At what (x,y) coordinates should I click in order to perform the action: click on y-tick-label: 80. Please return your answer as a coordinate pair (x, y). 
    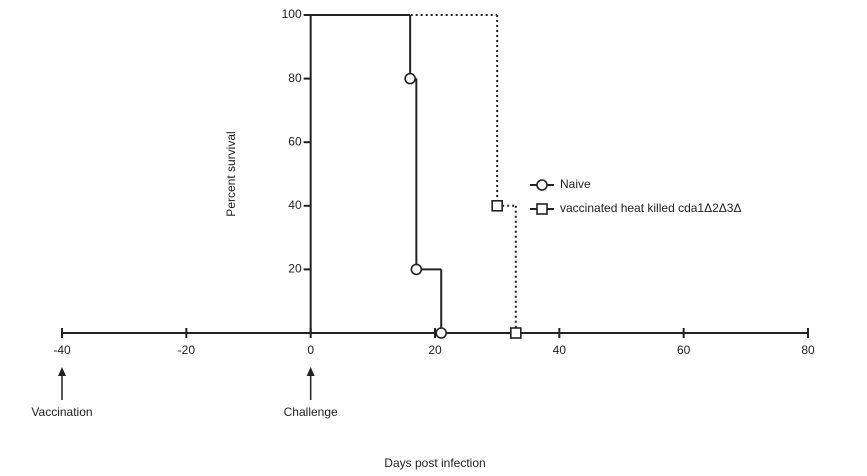
    Looking at the image, I should click on (295, 78).